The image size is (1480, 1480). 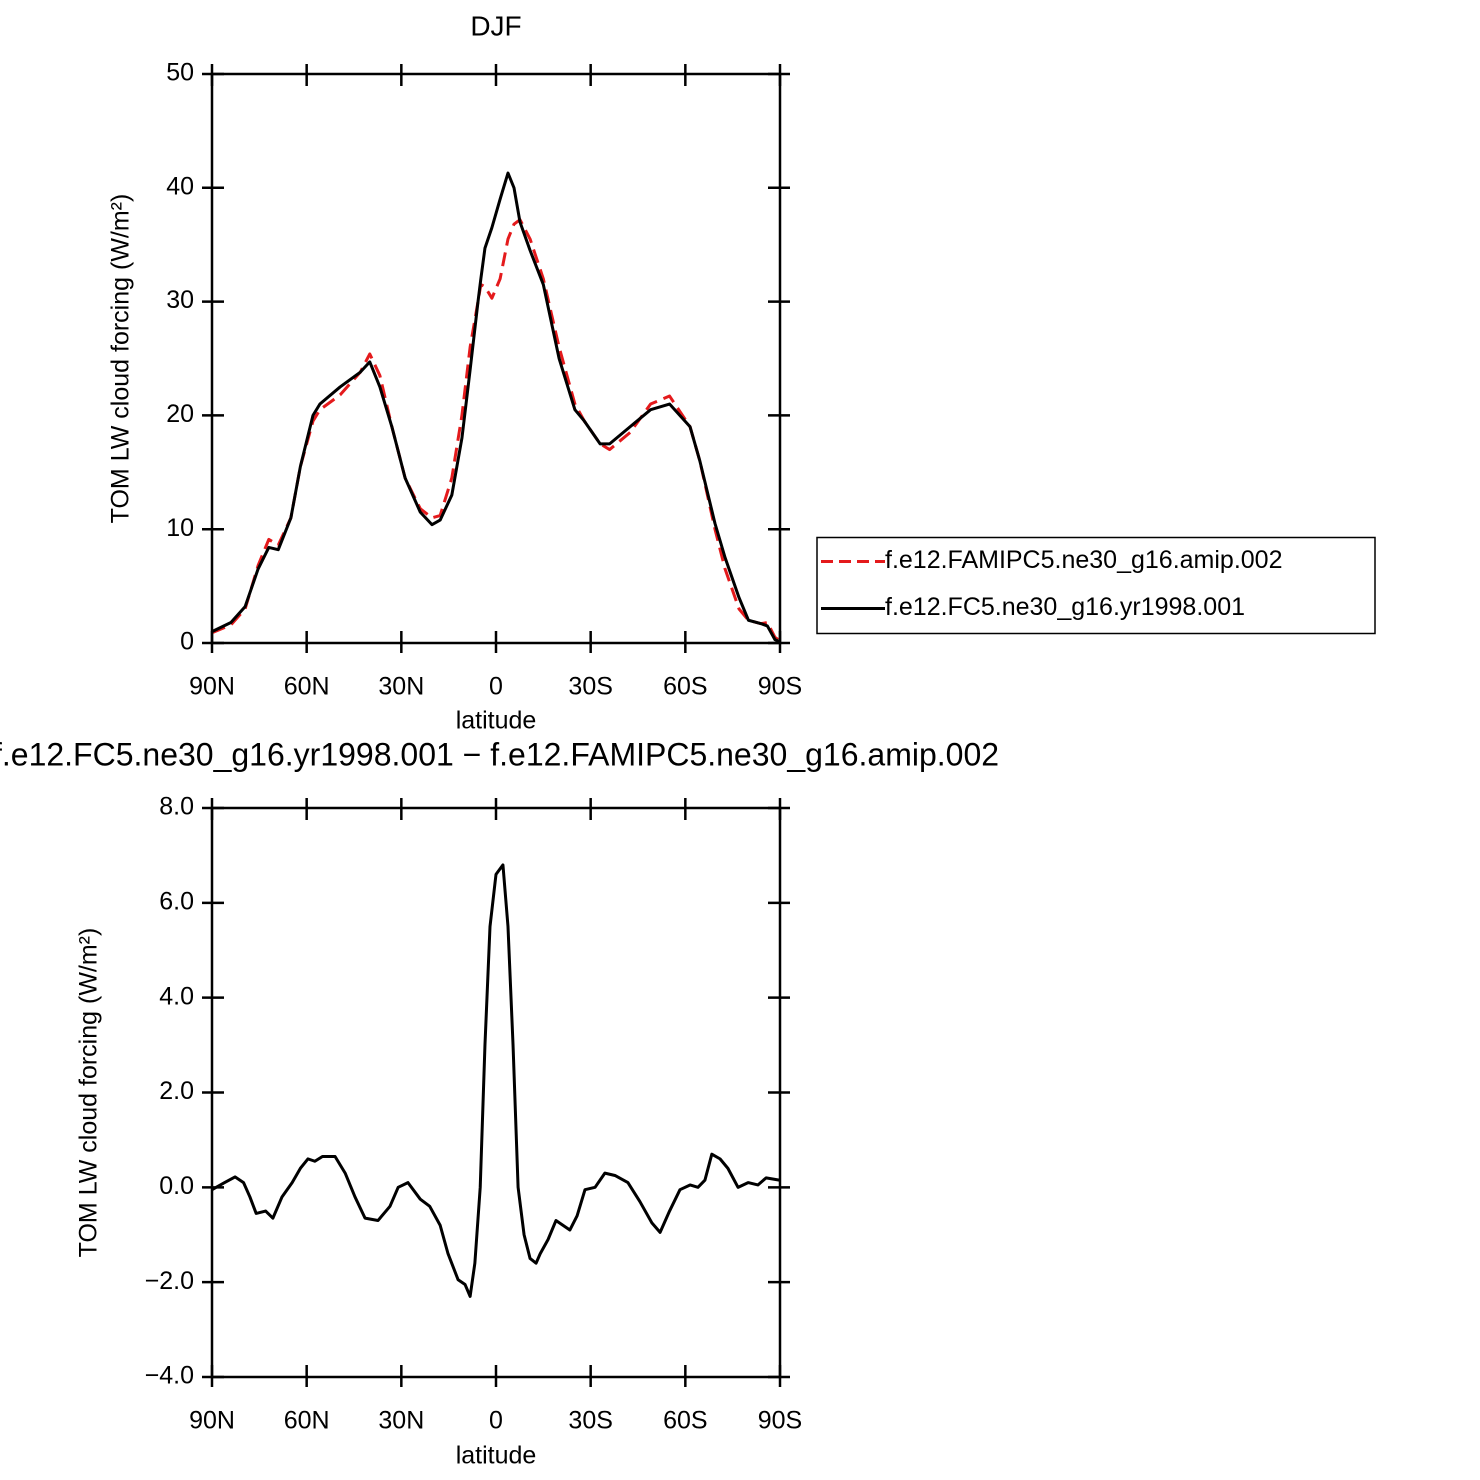 I want to click on y-tick-label: 0, so click(x=187, y=642).